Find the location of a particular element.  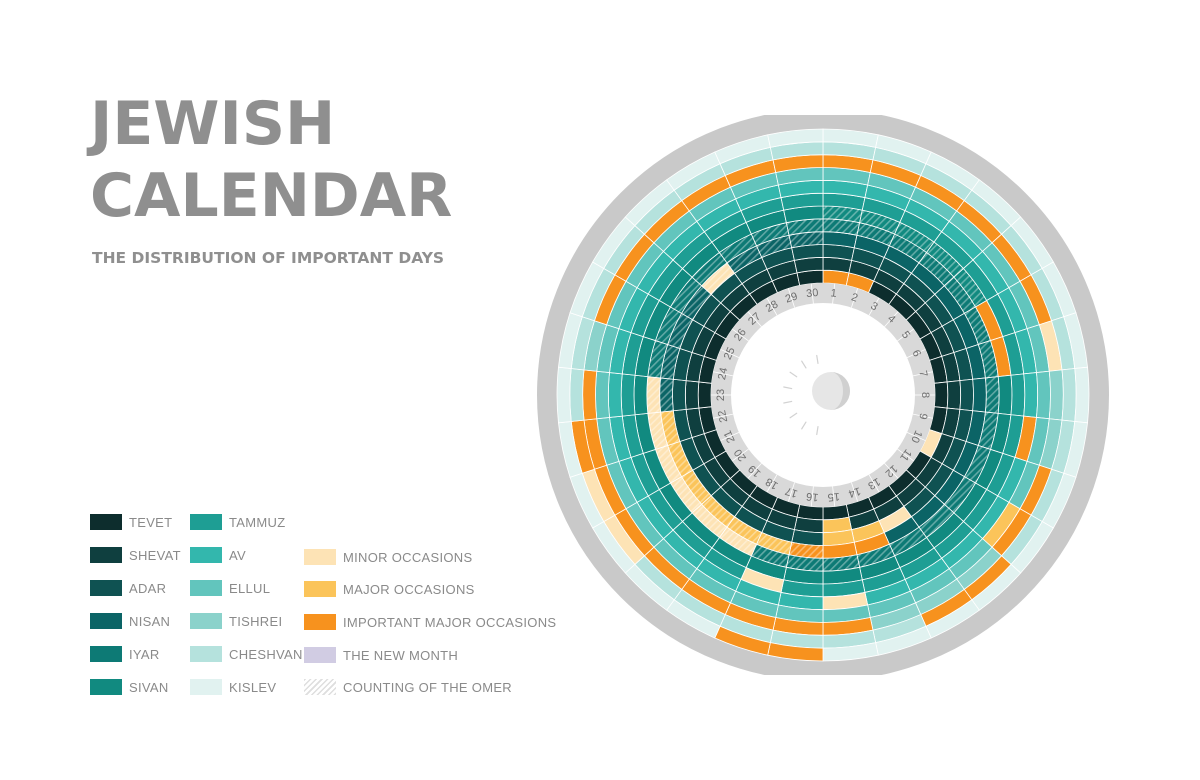

legend-item-tishrei: TISHREI is located at coordinates (236, 621).